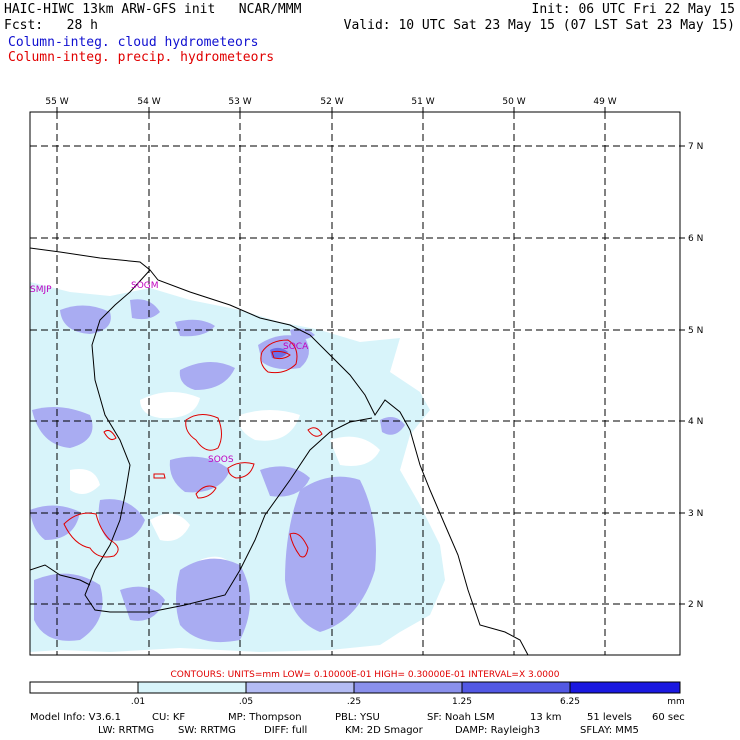  I want to click on colorbar: .01 .05 .25 1.25 6.25 mm, so click(357, 694).